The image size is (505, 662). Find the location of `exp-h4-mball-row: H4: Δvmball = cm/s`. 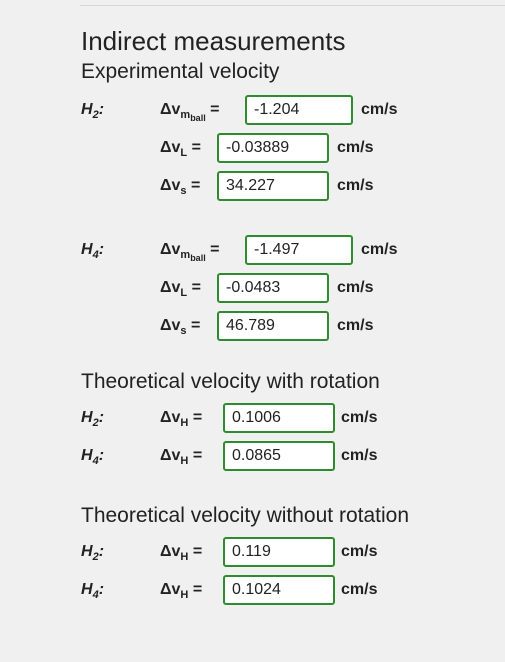

exp-h4-mball-row: H4: Δvmball = cm/s is located at coordinates (291, 251).